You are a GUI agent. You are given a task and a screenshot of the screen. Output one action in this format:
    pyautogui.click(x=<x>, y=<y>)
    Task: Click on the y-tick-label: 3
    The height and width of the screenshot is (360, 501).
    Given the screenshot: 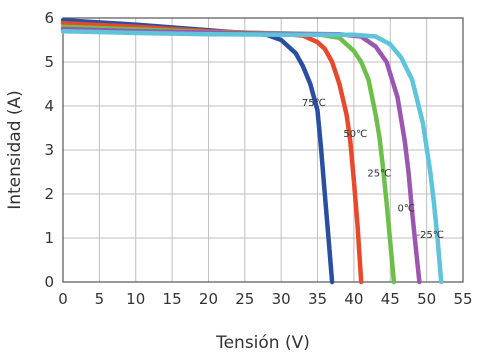 What is the action you would take?
    pyautogui.click(x=49, y=150)
    